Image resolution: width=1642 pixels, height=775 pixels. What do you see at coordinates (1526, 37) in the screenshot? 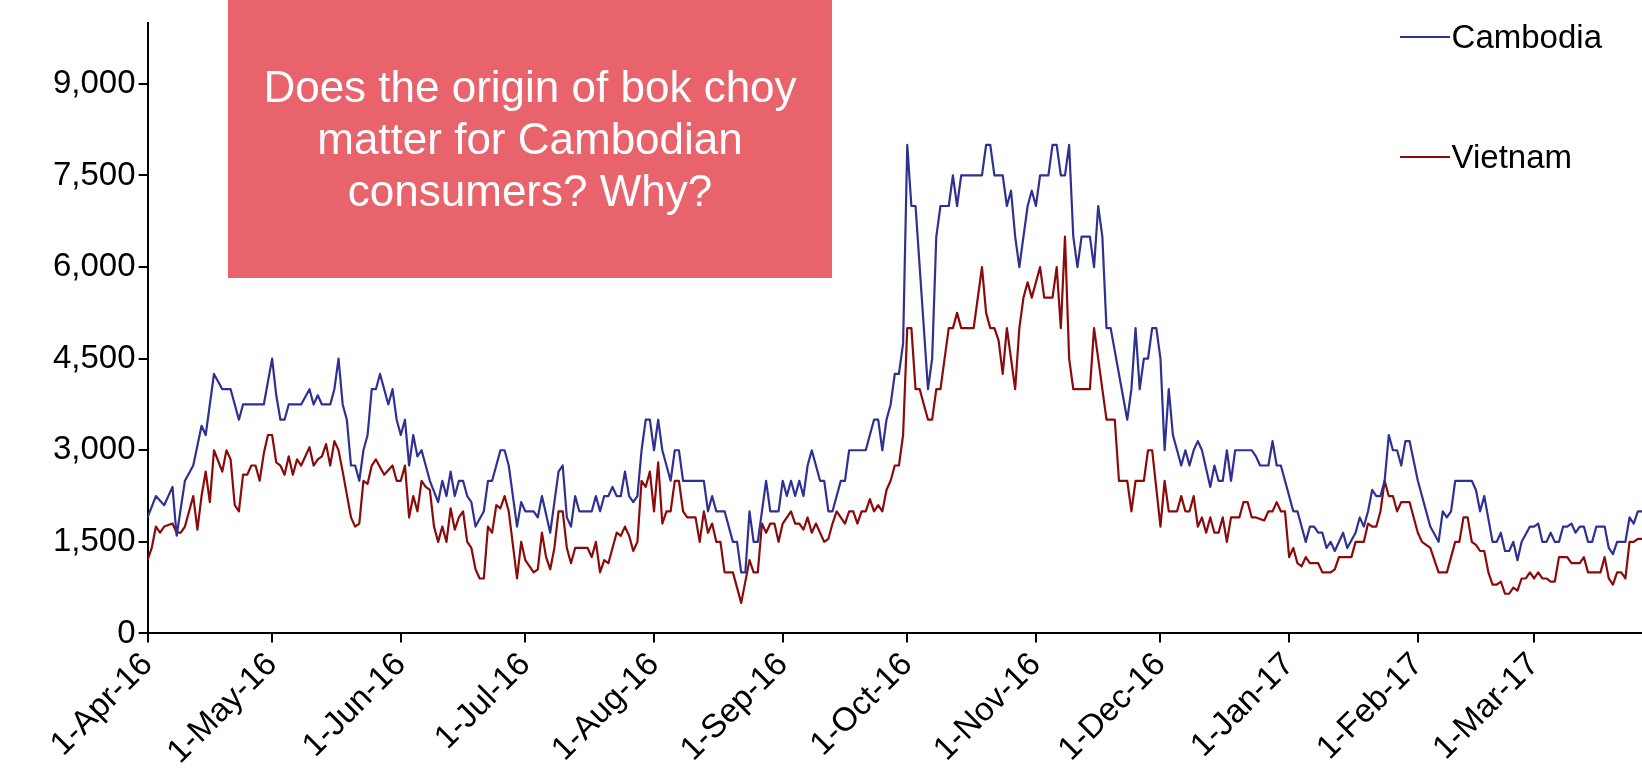
I see `legend-label: Cambodia` at bounding box center [1526, 37].